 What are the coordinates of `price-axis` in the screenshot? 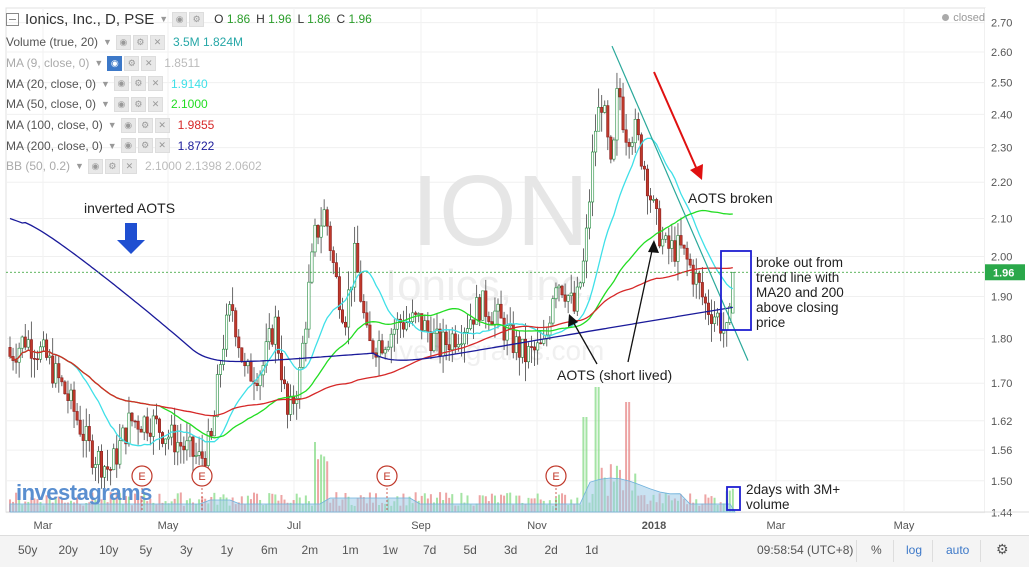 It's located at (1007, 260).